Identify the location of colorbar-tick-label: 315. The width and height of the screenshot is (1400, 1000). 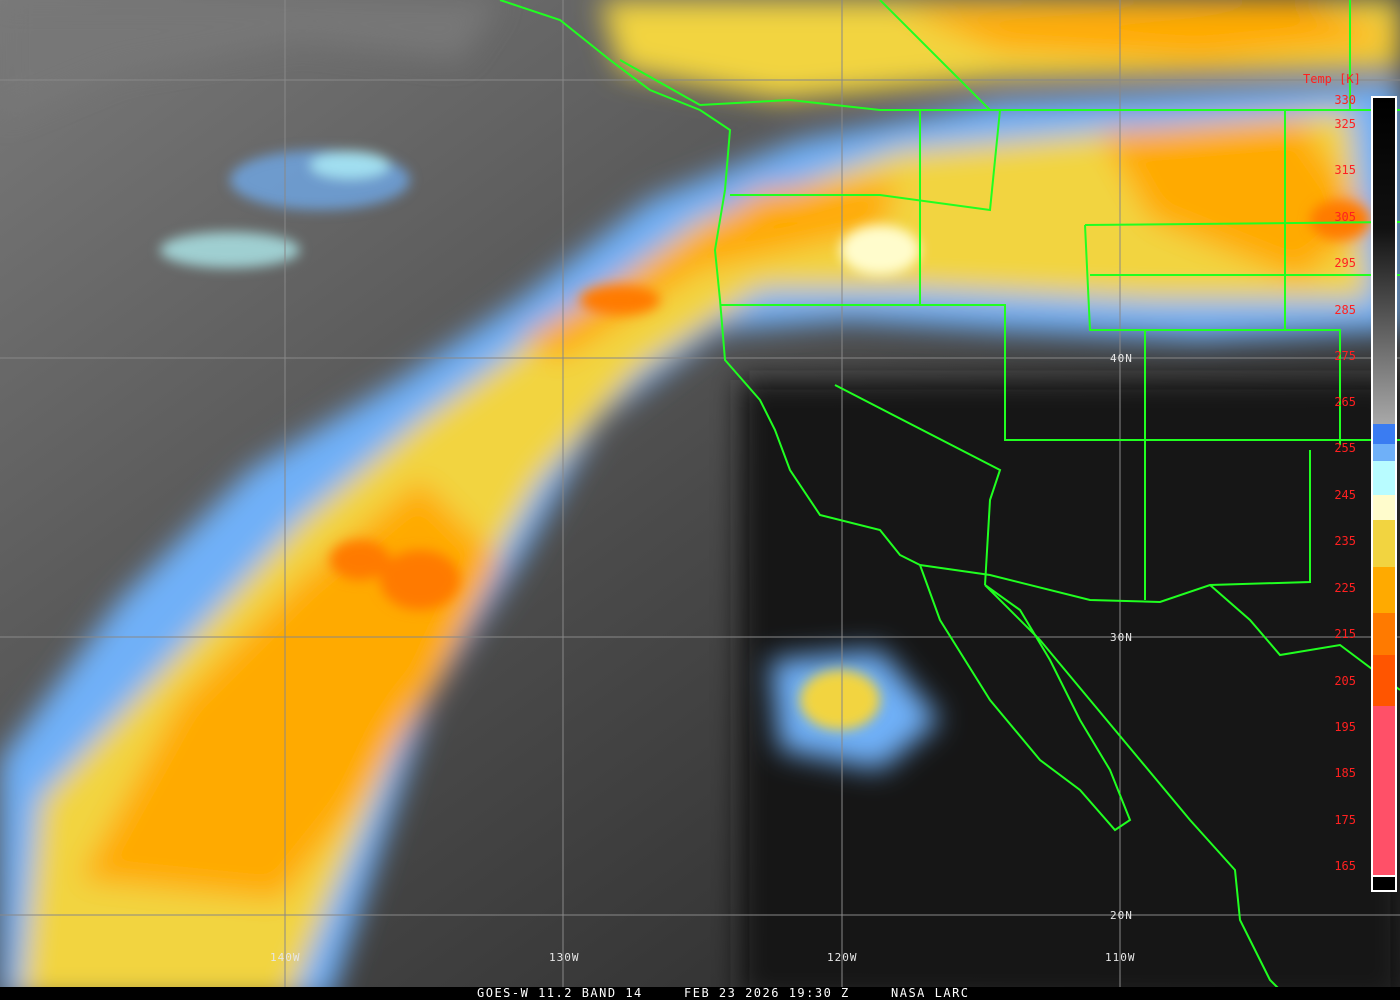
(1345, 170).